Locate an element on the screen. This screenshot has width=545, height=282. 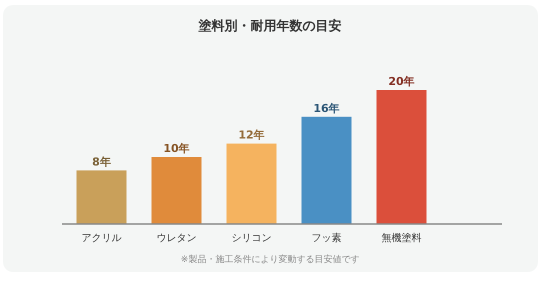
x-tick-label: 無機塗料 is located at coordinates (402, 238).